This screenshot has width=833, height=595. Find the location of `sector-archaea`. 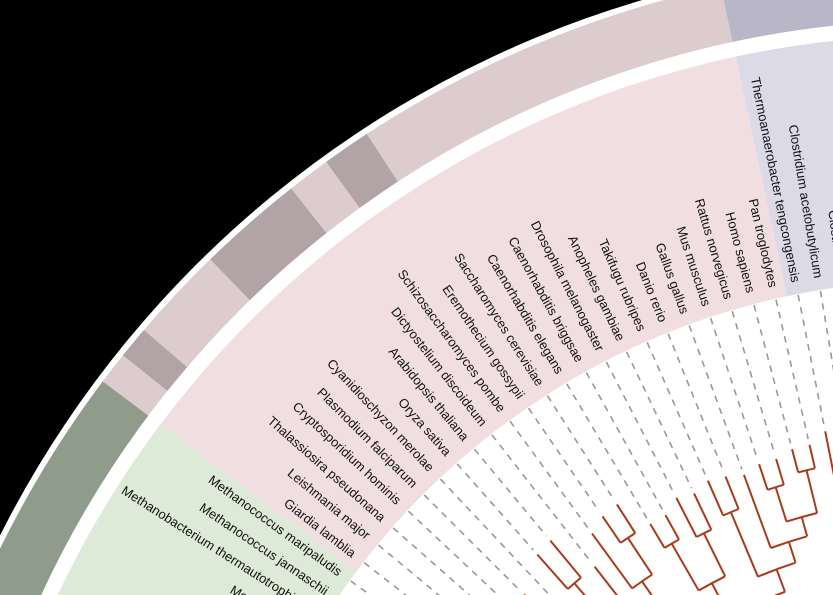

sector-archaea is located at coordinates (207, 509).